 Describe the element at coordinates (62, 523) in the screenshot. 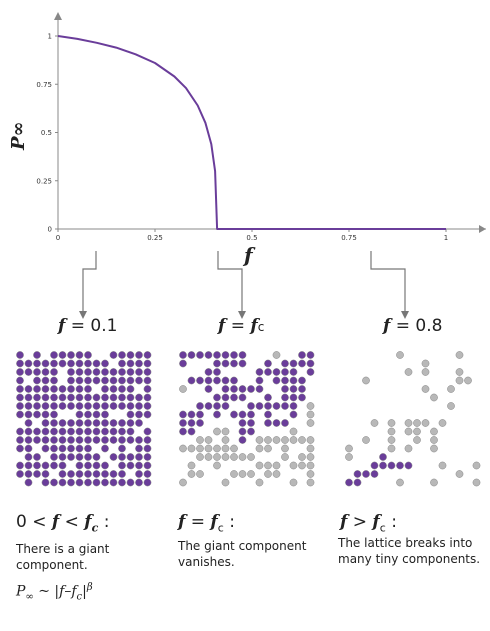

I see `panel-1-condition: 0 < f < fc :` at that location.